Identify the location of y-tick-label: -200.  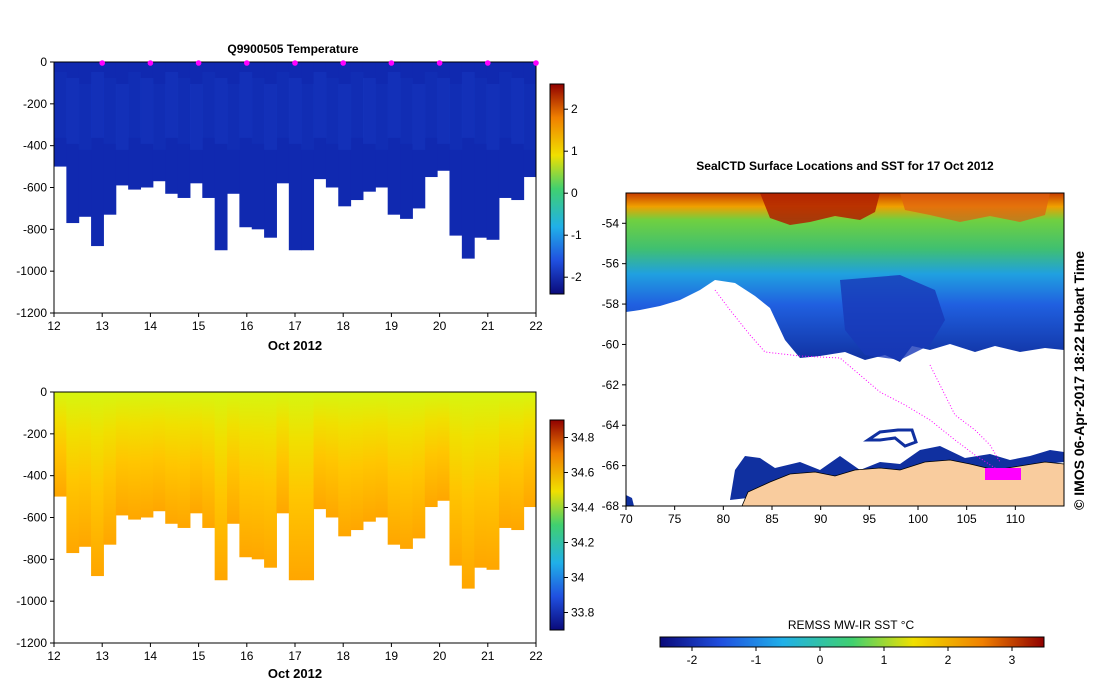
(35, 104).